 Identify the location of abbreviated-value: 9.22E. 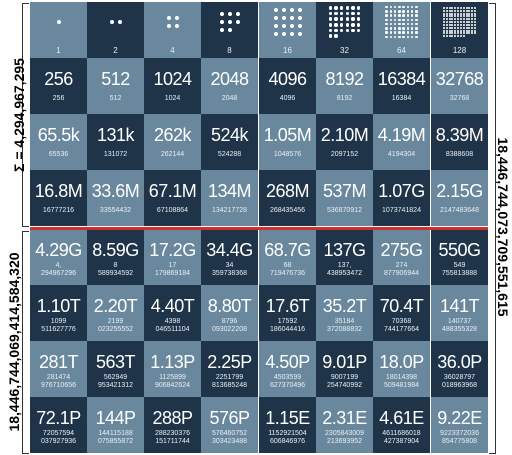
(459, 418).